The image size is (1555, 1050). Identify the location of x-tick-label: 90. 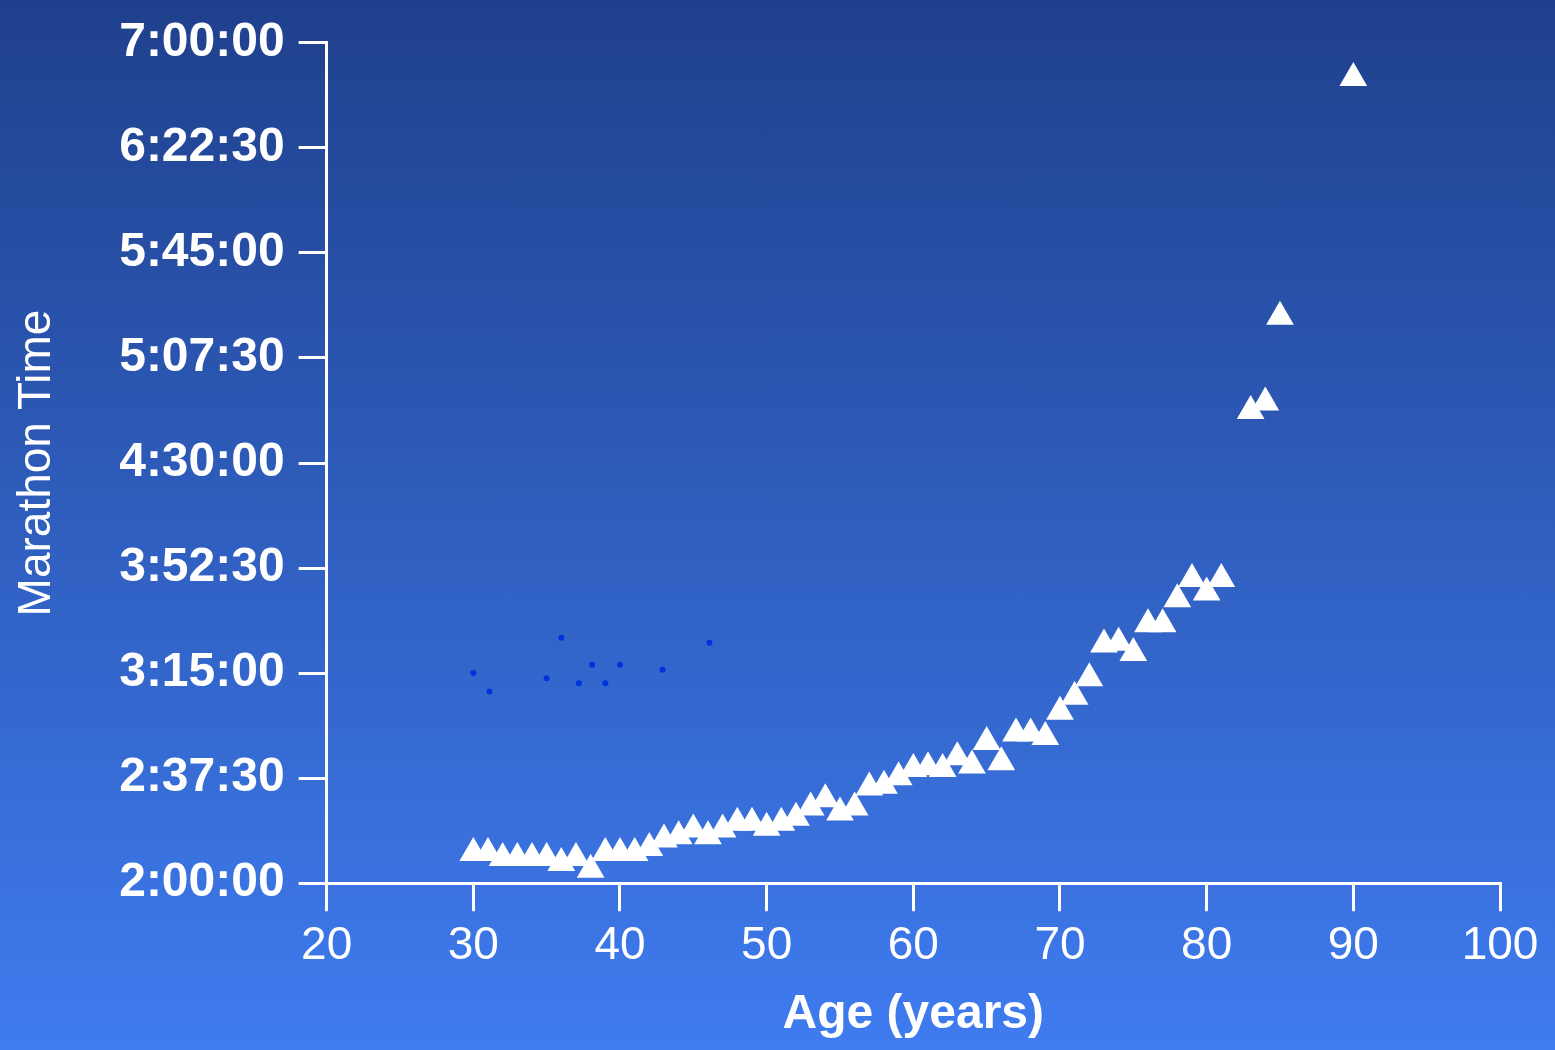
(1353, 943).